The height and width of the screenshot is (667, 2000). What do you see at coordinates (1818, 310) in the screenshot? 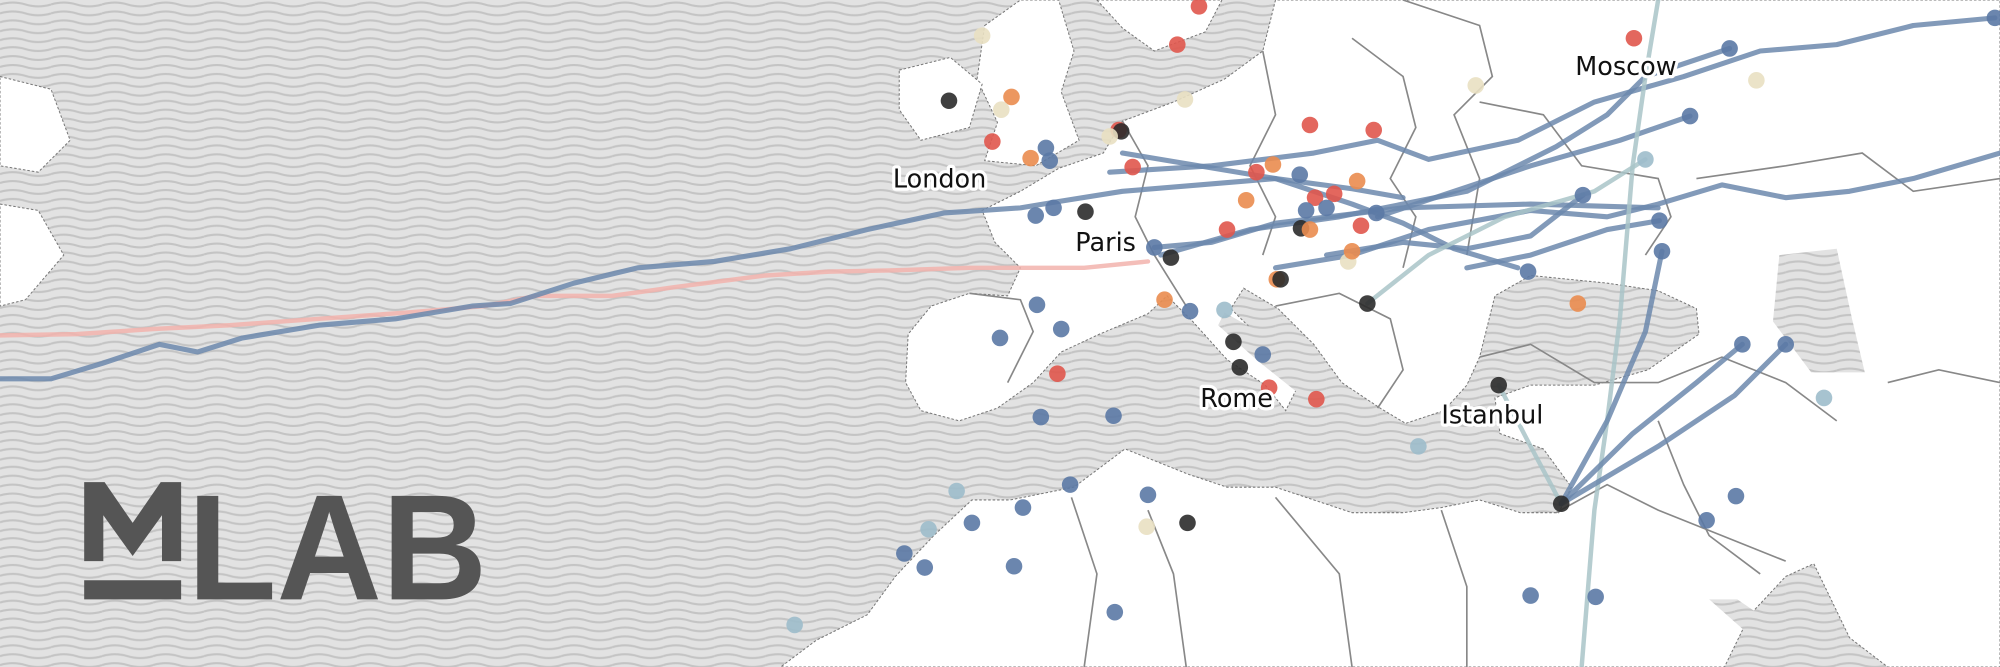
I see `sea-caspian` at bounding box center [1818, 310].